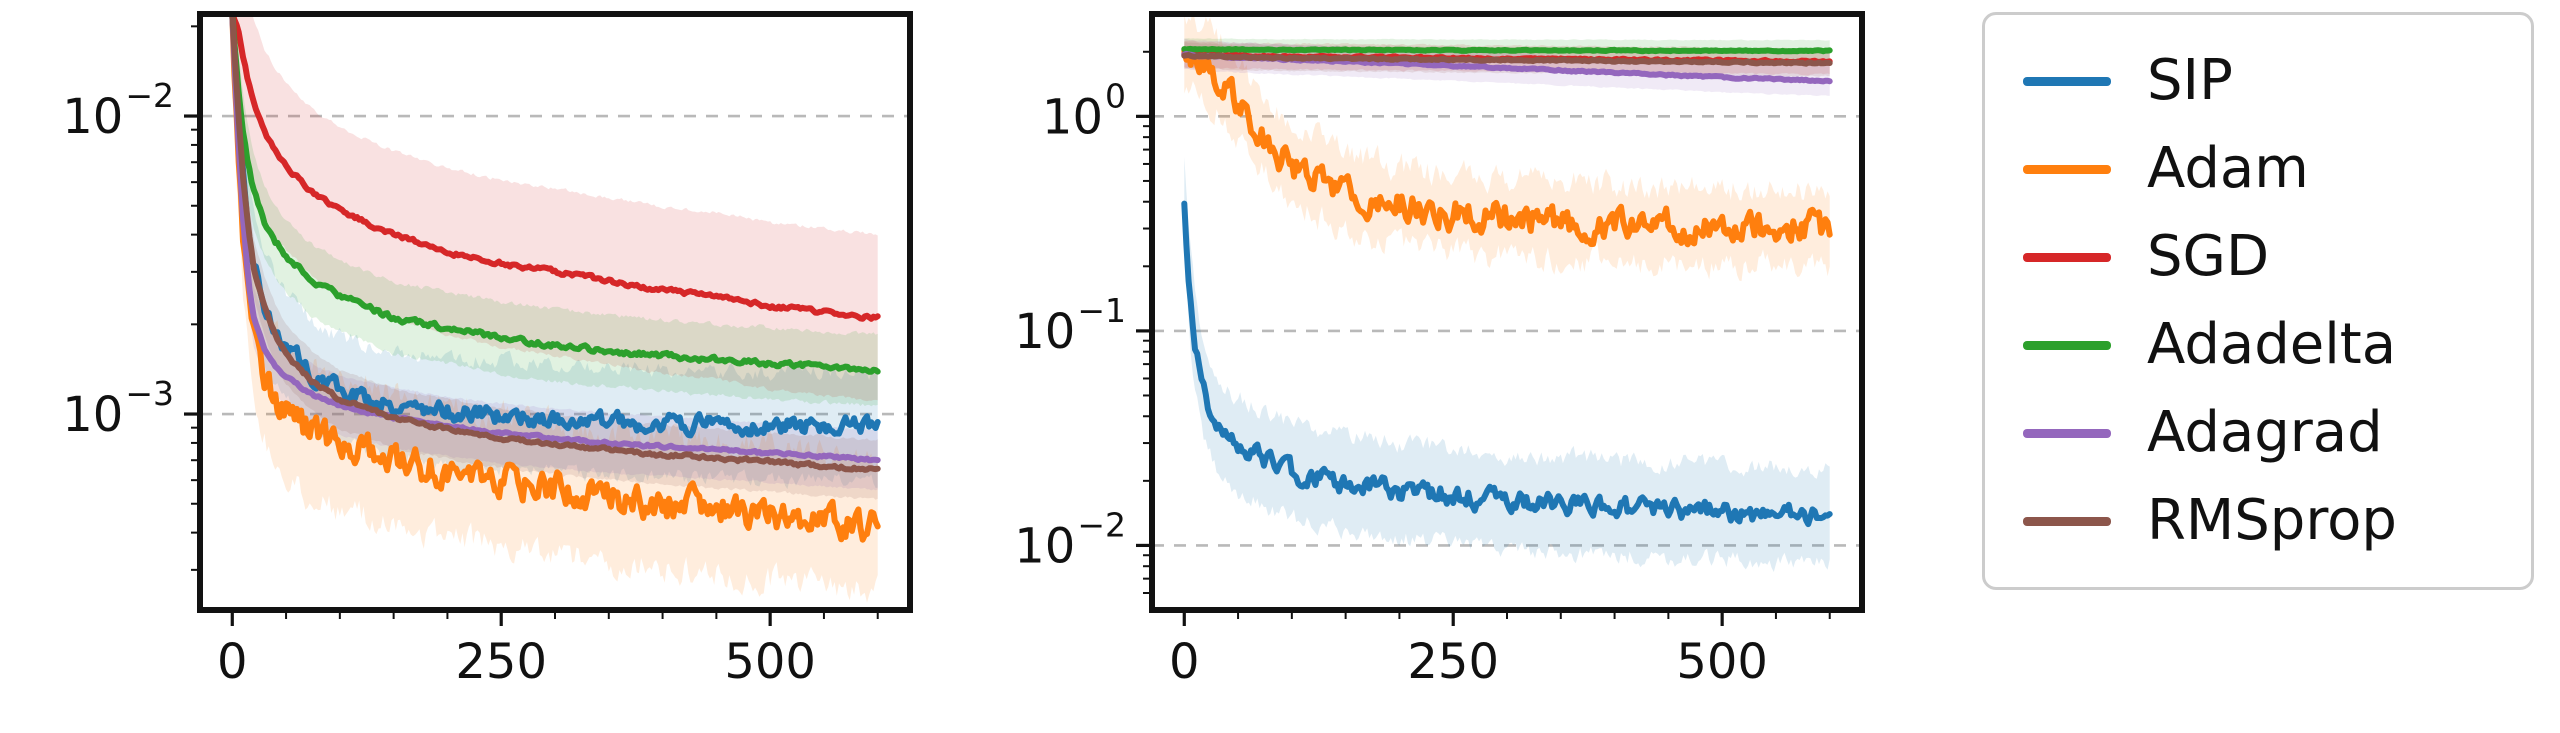 Image resolution: width=2560 pixels, height=733 pixels. I want to click on legend-item-label: RMSprop, so click(2272, 520).